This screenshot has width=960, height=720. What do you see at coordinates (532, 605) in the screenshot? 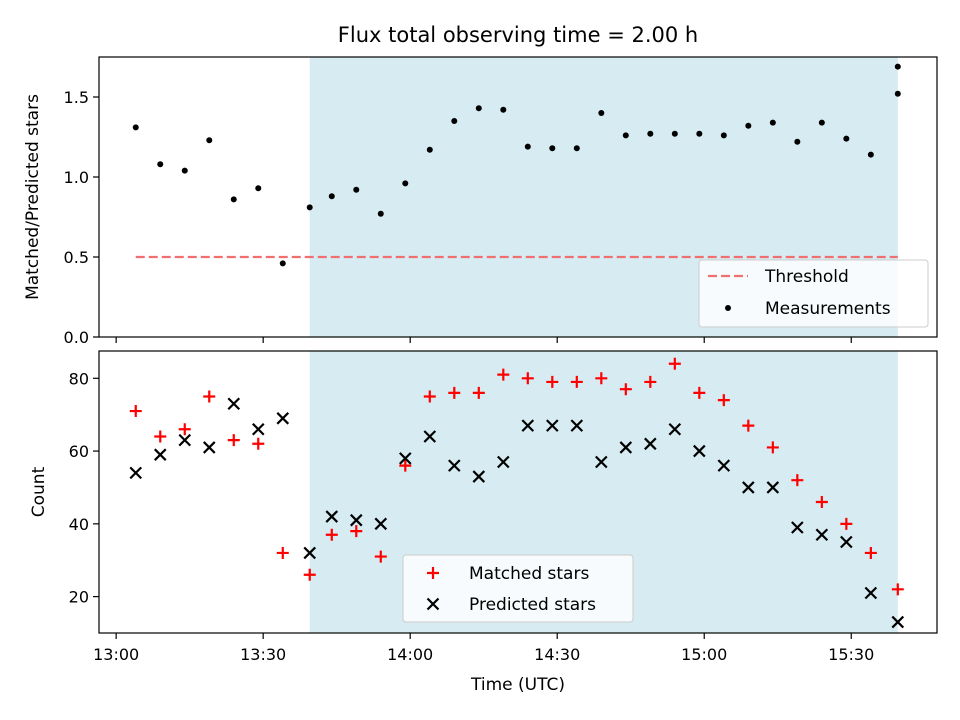
I see `legend-predicted-label: Predicted stars` at bounding box center [532, 605].